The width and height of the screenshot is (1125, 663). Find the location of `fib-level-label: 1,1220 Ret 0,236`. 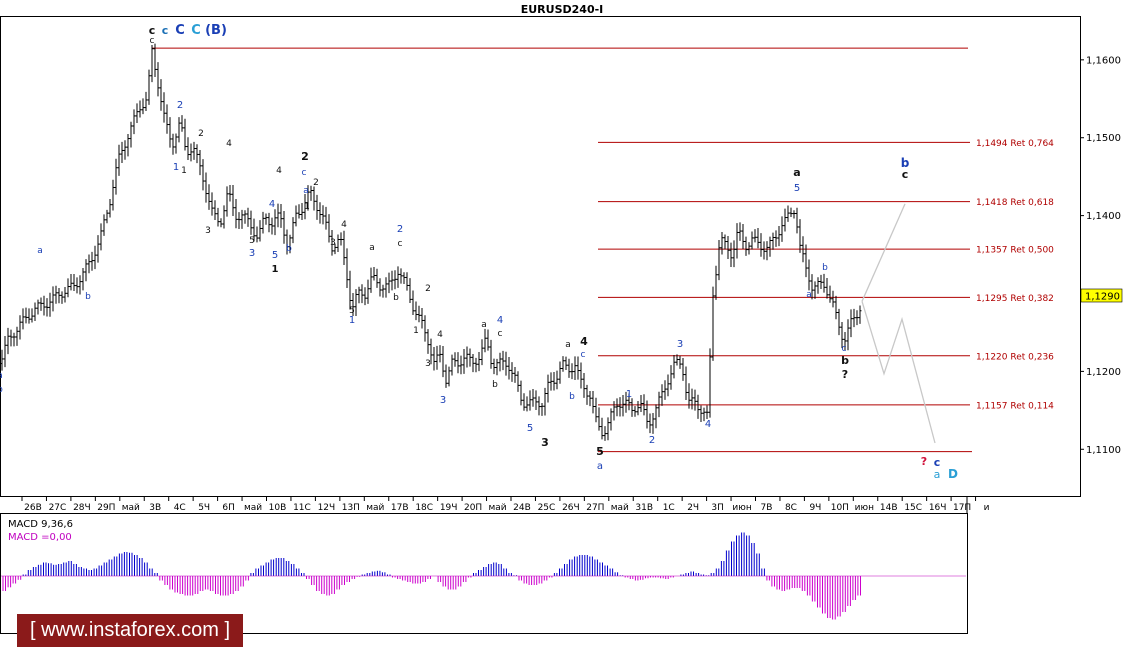

fib-level-label: 1,1220 Ret 0,236 is located at coordinates (1015, 357).